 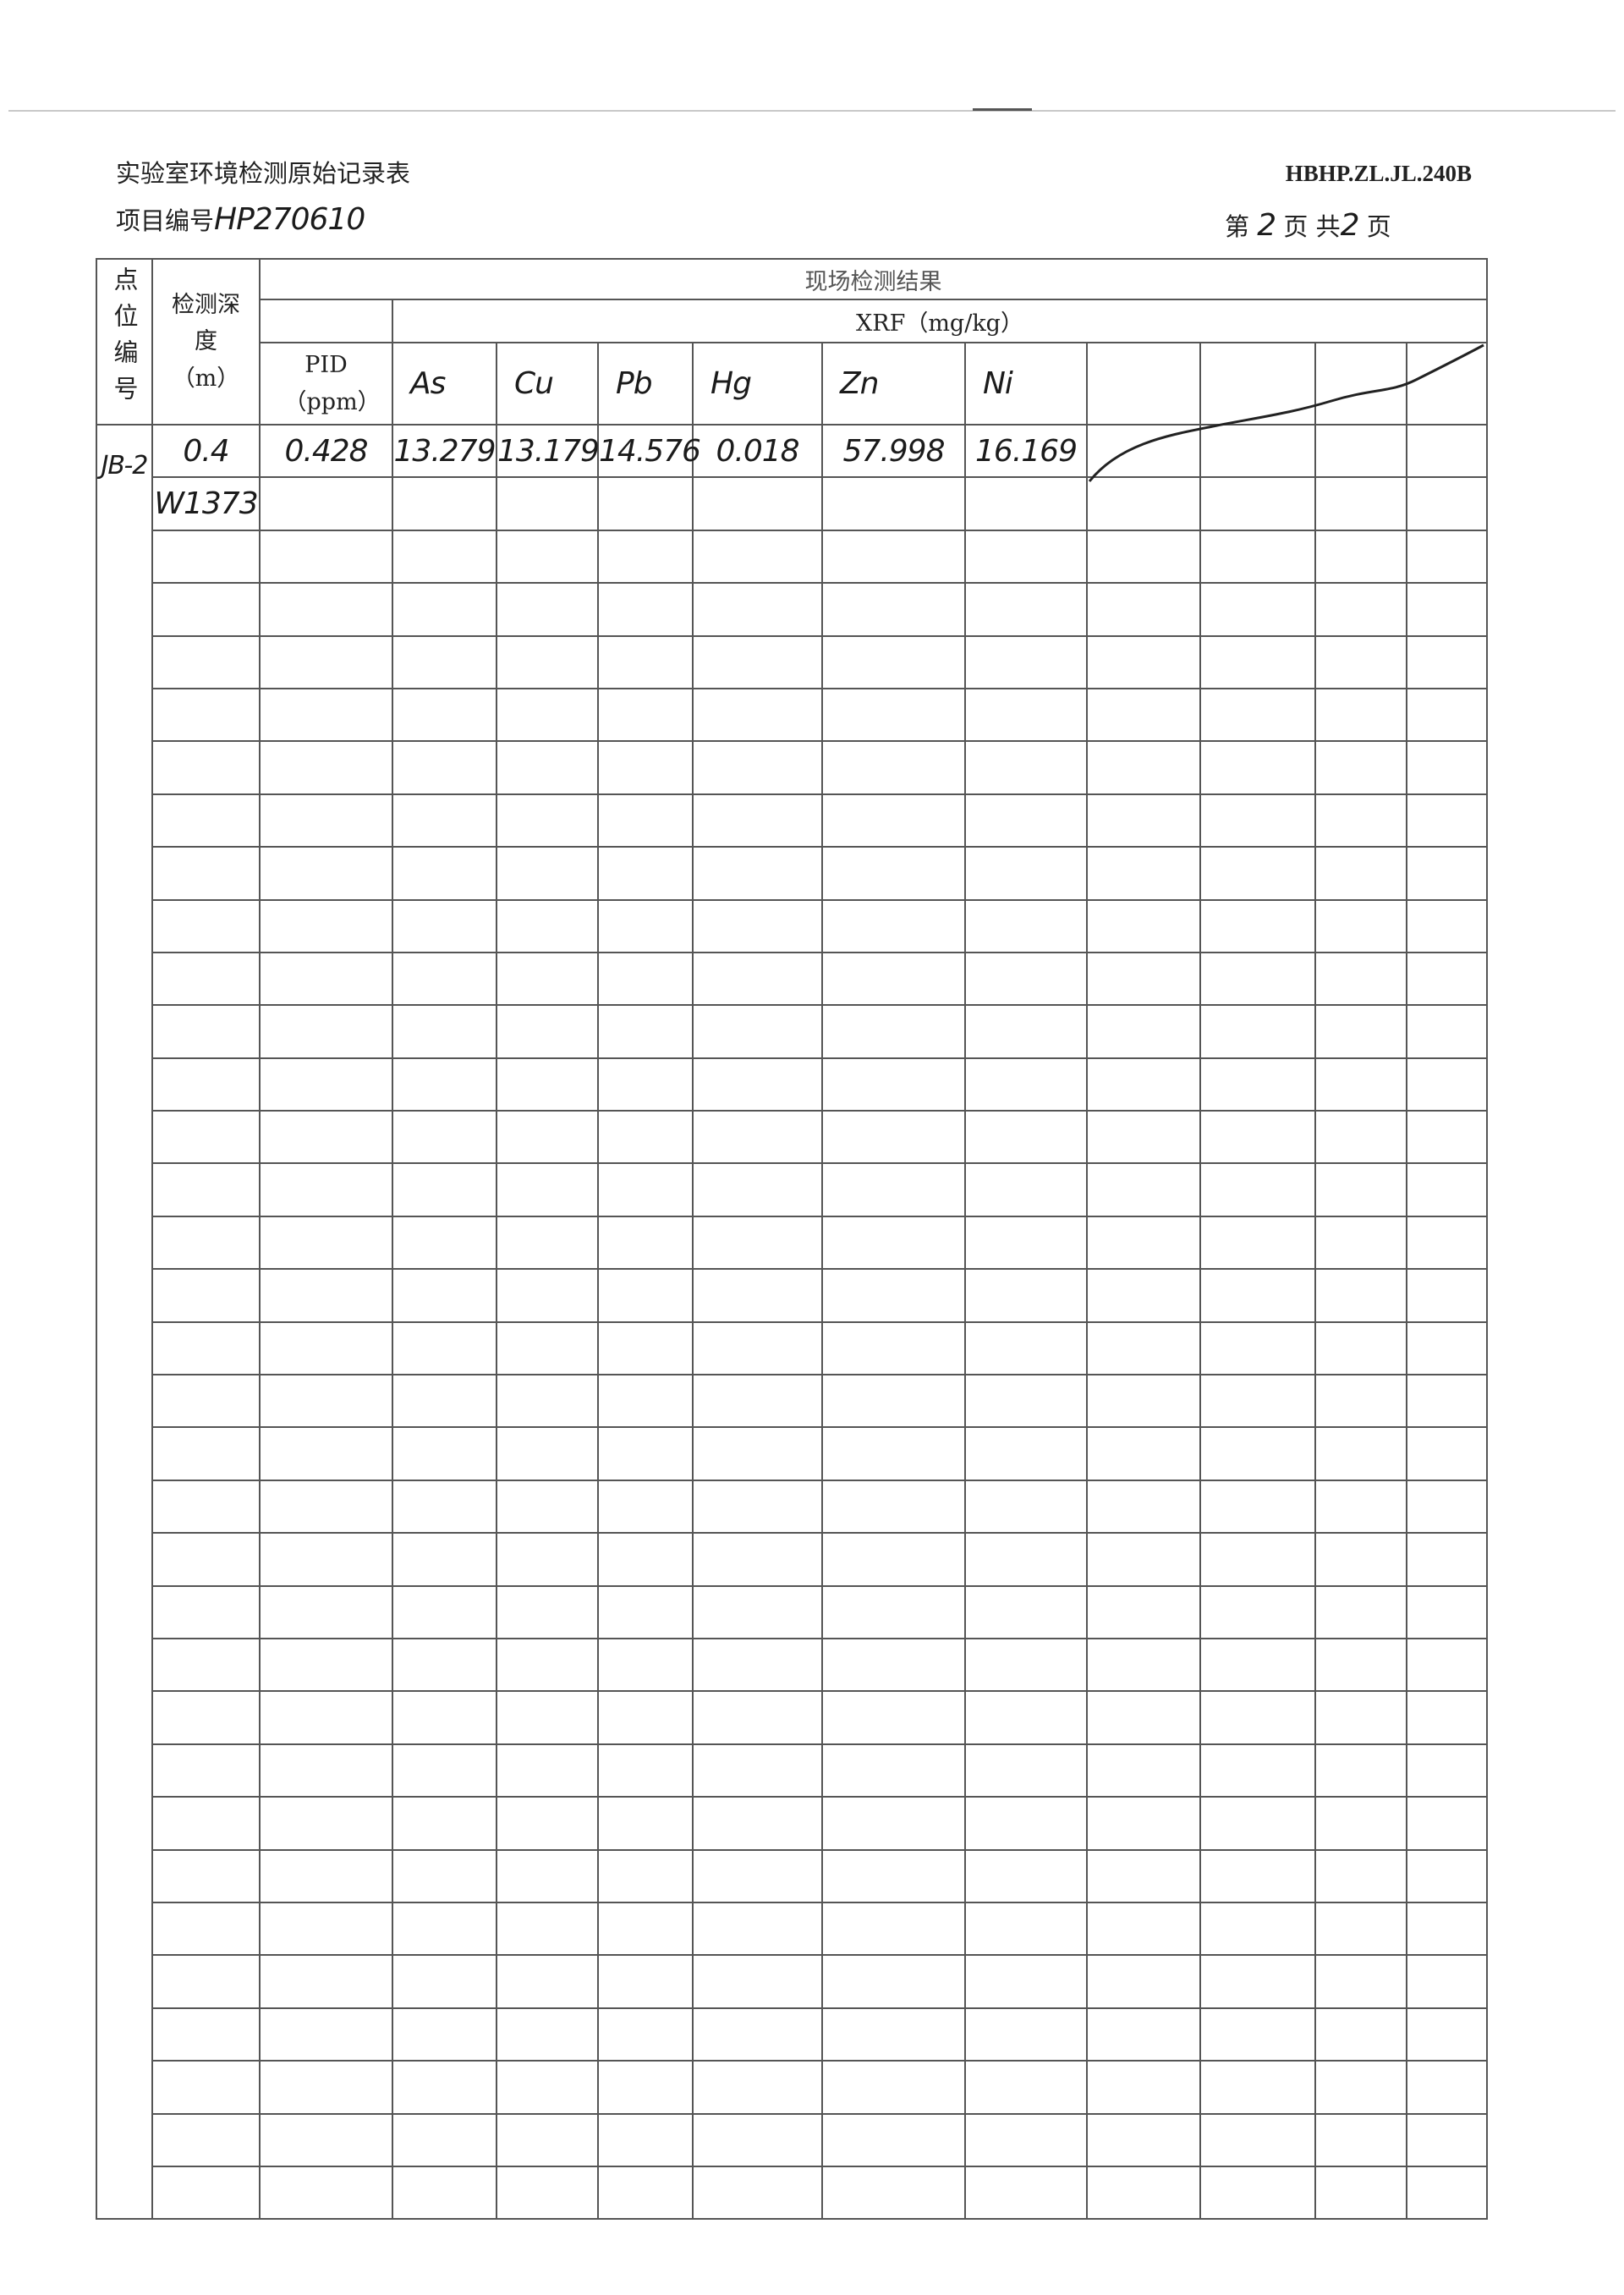 I want to click on header-element-hg: Hg, so click(x=757, y=384).